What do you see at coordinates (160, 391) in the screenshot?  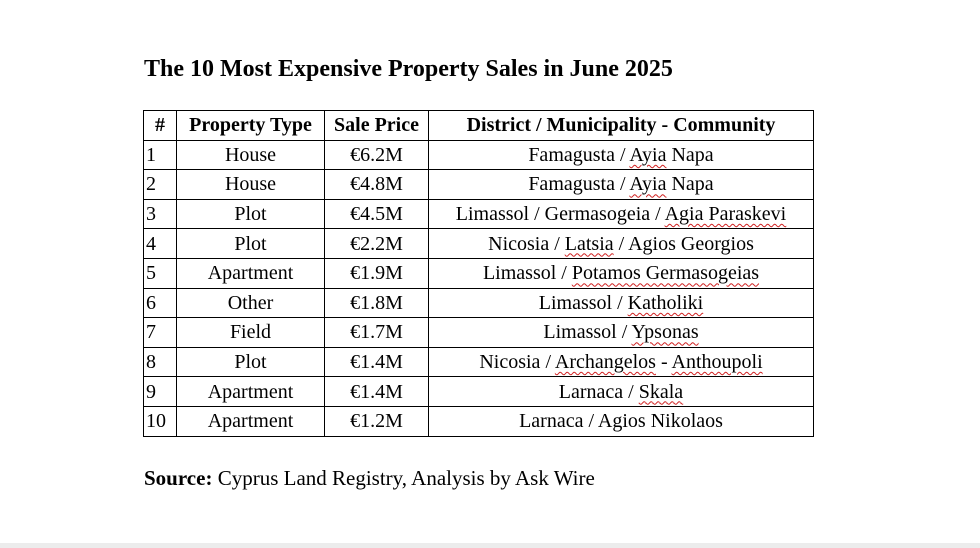 I see `rank-cell: 9` at bounding box center [160, 391].